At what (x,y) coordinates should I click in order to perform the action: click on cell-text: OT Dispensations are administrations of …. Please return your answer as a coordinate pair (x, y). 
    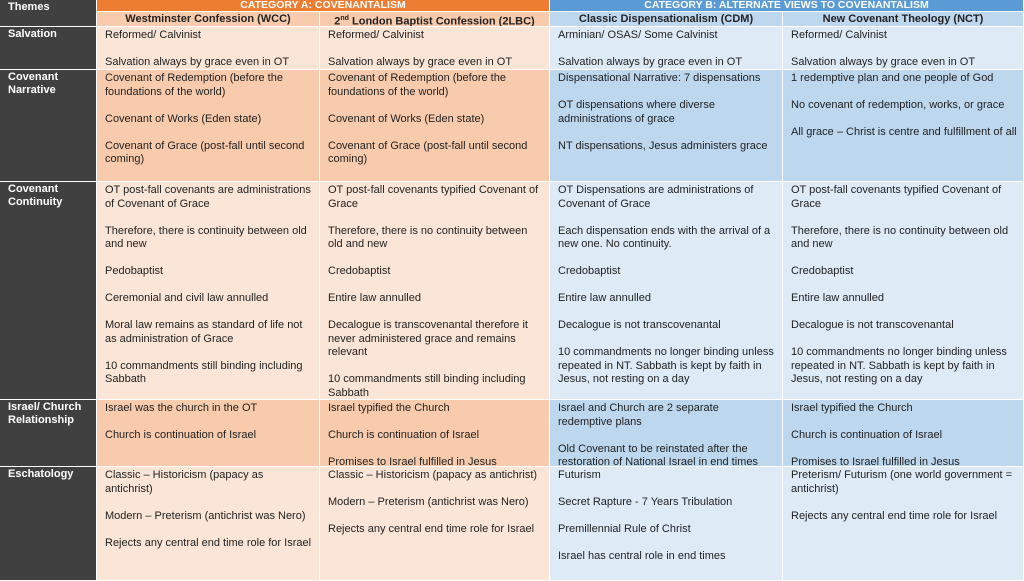
    Looking at the image, I should click on (656, 197).